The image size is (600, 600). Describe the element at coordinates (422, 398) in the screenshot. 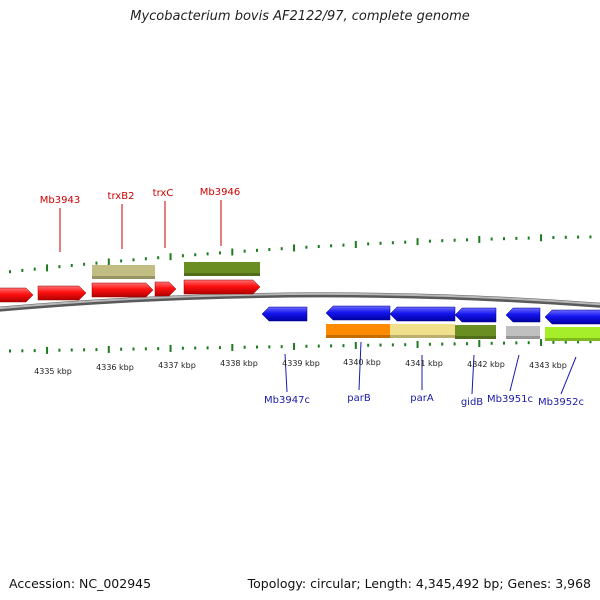

I see `gene-label-para: parA` at that location.